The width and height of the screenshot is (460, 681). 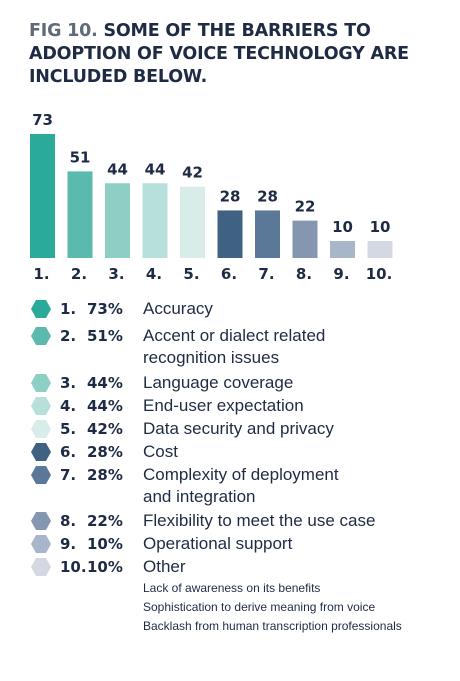 What do you see at coordinates (63, 31) in the screenshot?
I see `figure-number: FIG 10.` at bounding box center [63, 31].